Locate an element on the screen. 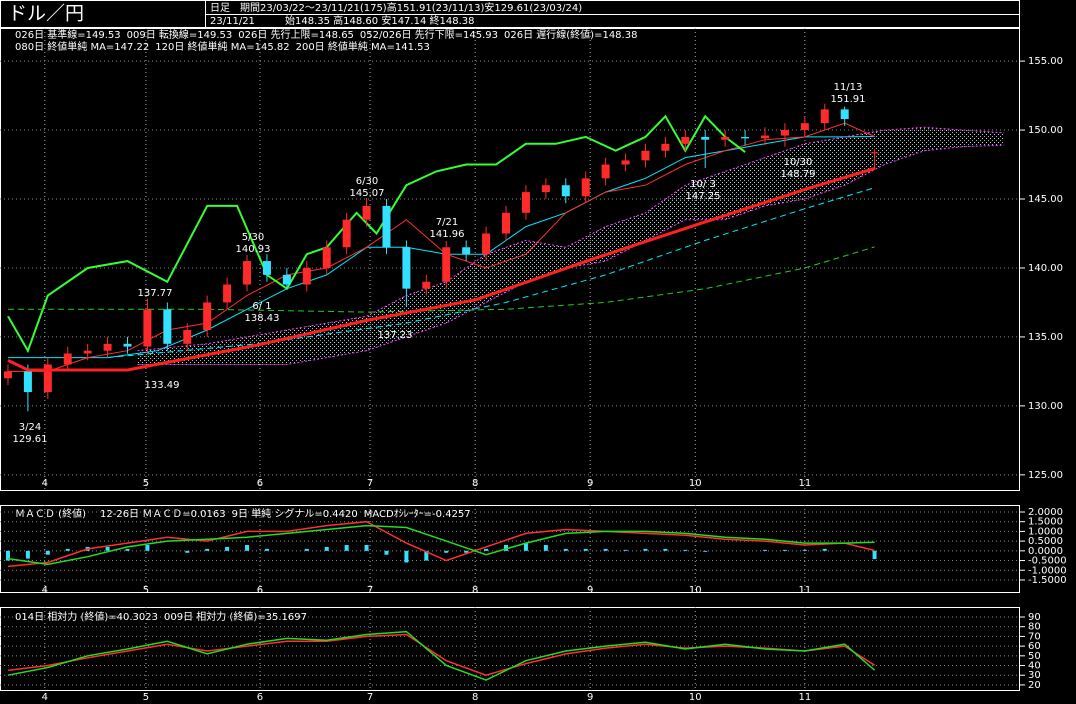 The width and height of the screenshot is (1076, 704). x-tick-label: 5 is located at coordinates (146, 483).